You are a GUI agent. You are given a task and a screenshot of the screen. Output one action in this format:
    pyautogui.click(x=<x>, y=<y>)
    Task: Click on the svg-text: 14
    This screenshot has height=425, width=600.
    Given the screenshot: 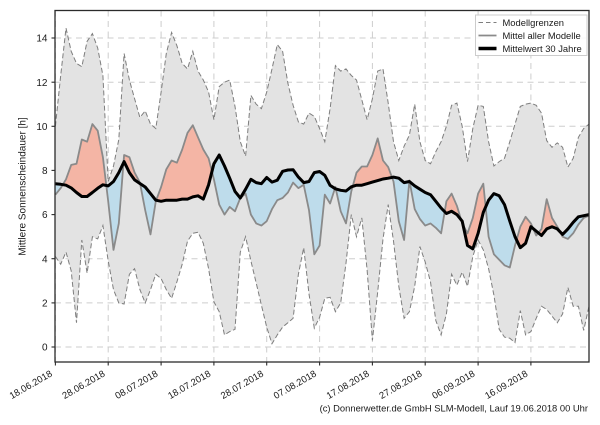 What is the action you would take?
    pyautogui.click(x=42, y=39)
    